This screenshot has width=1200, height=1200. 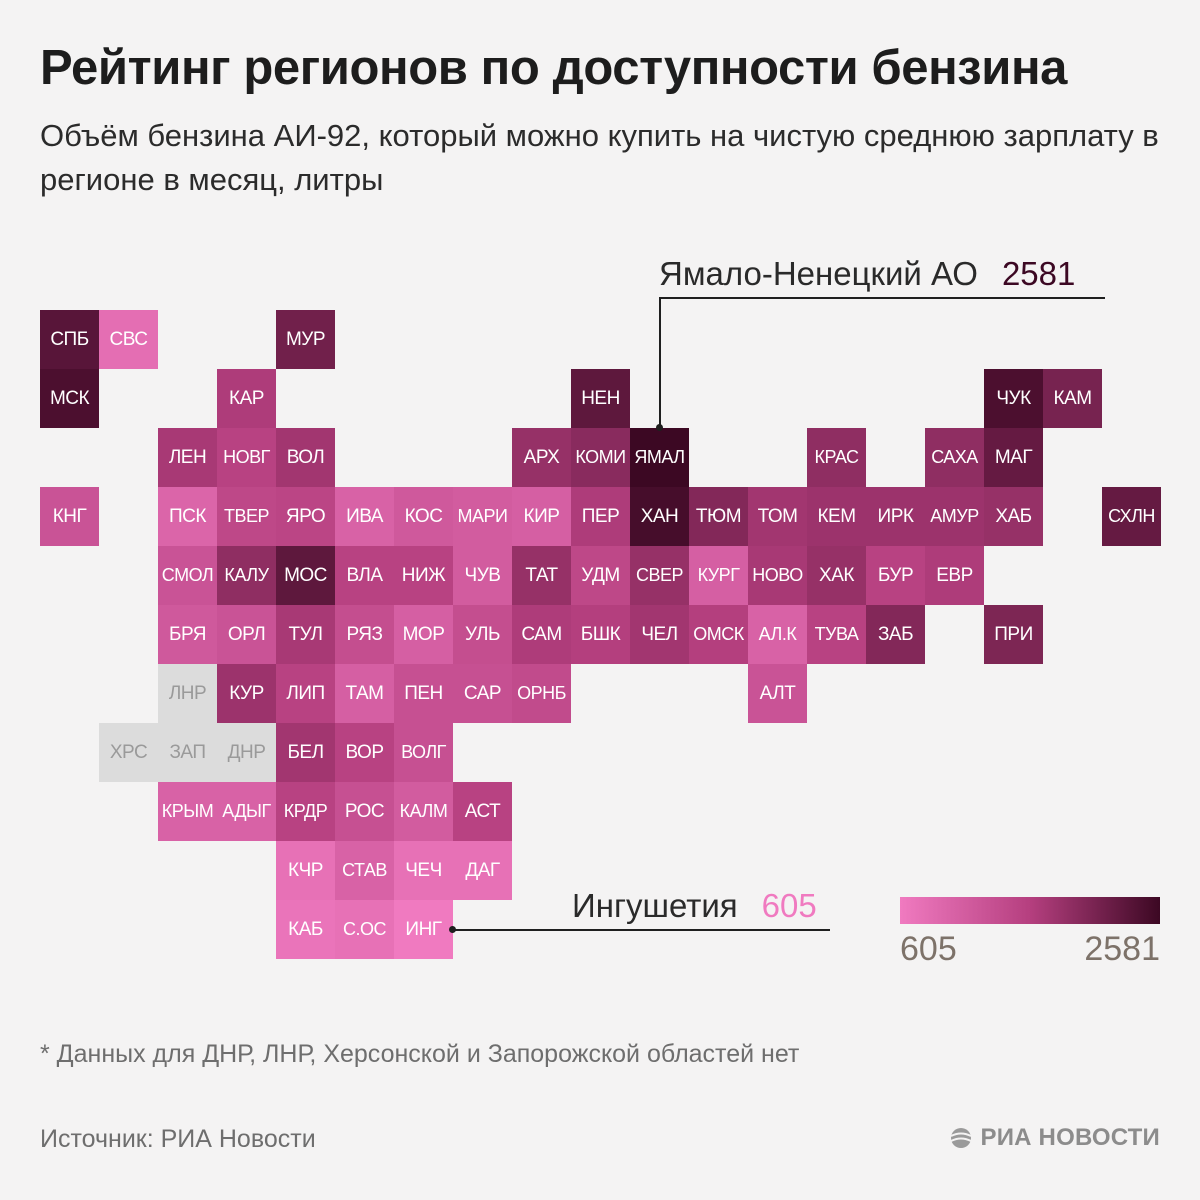 What do you see at coordinates (818, 273) in the screenshot?
I see `callout-max-name: Ямало-Ненецкий АО` at bounding box center [818, 273].